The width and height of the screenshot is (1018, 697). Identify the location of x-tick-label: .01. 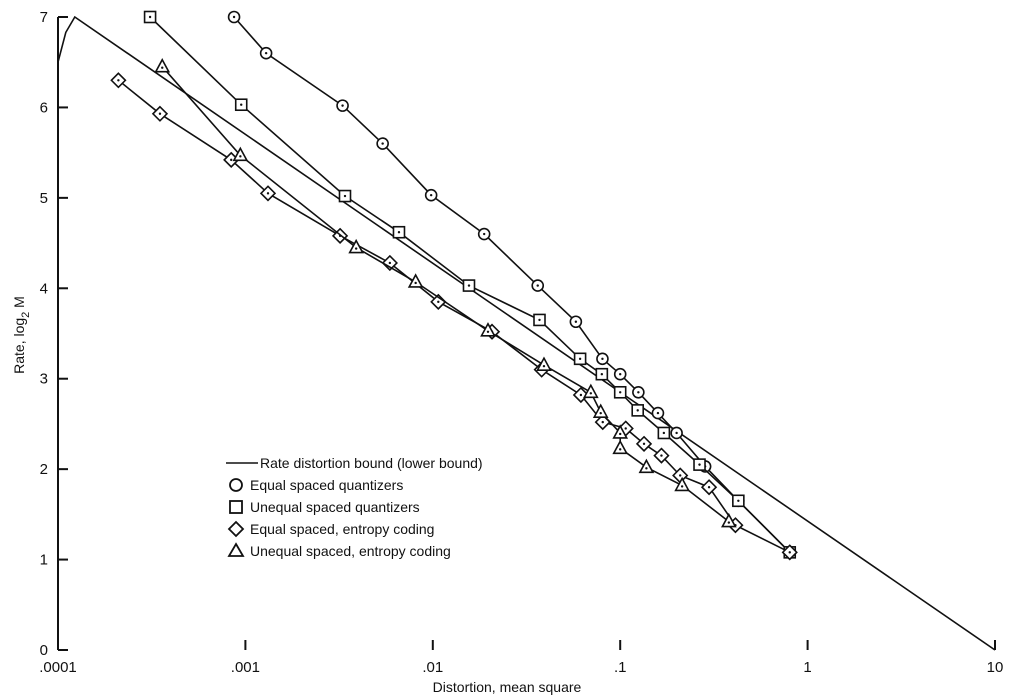
(432, 667).